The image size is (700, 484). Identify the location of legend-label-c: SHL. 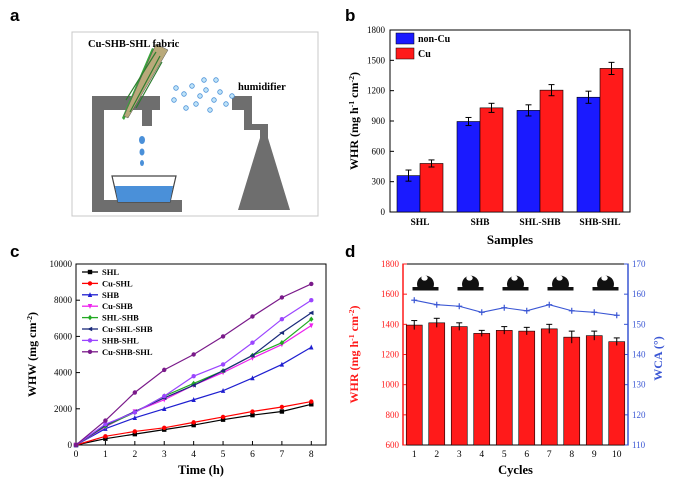
(110, 272).